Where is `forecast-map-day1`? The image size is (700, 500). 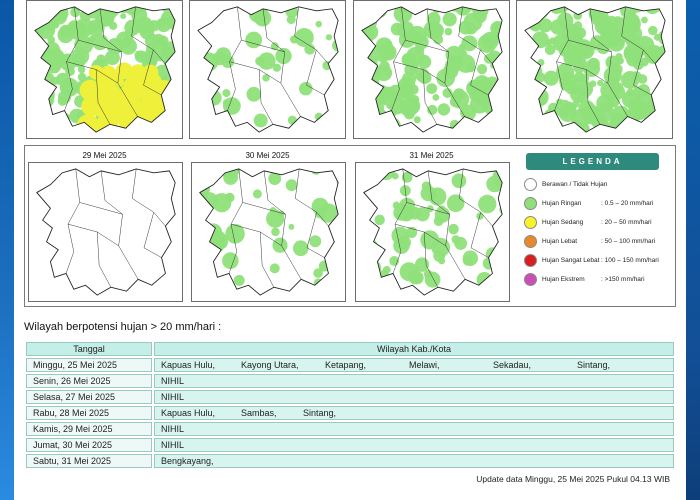
forecast-map-day1 is located at coordinates (104, 69).